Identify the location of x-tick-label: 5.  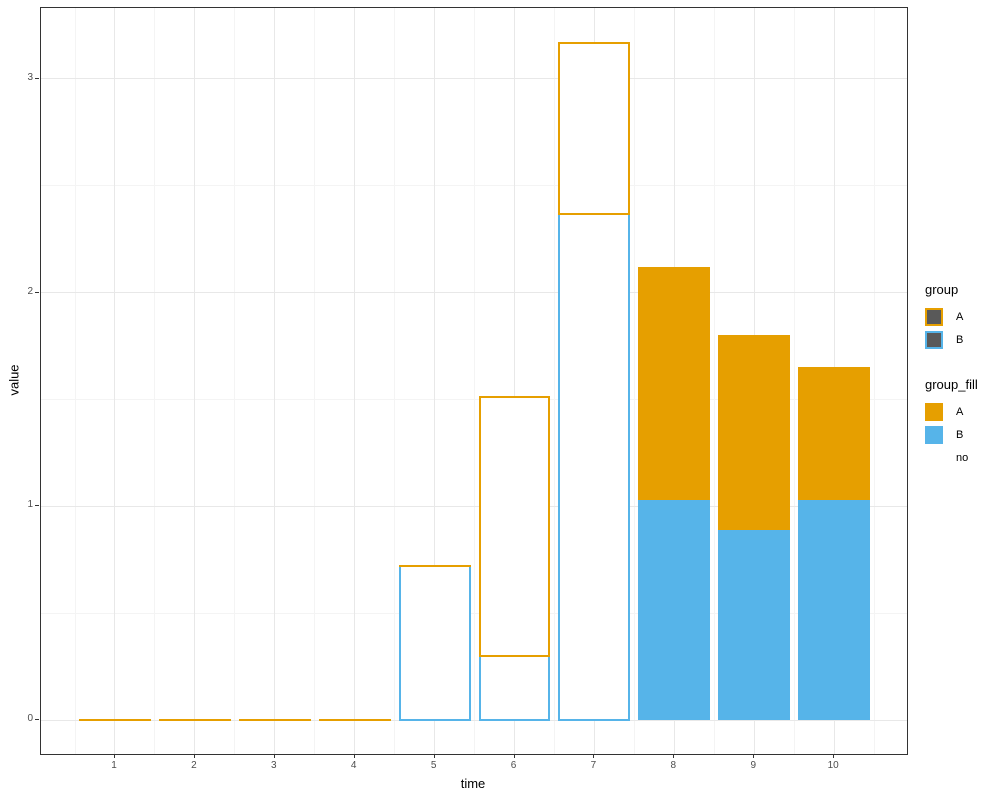
(433, 765).